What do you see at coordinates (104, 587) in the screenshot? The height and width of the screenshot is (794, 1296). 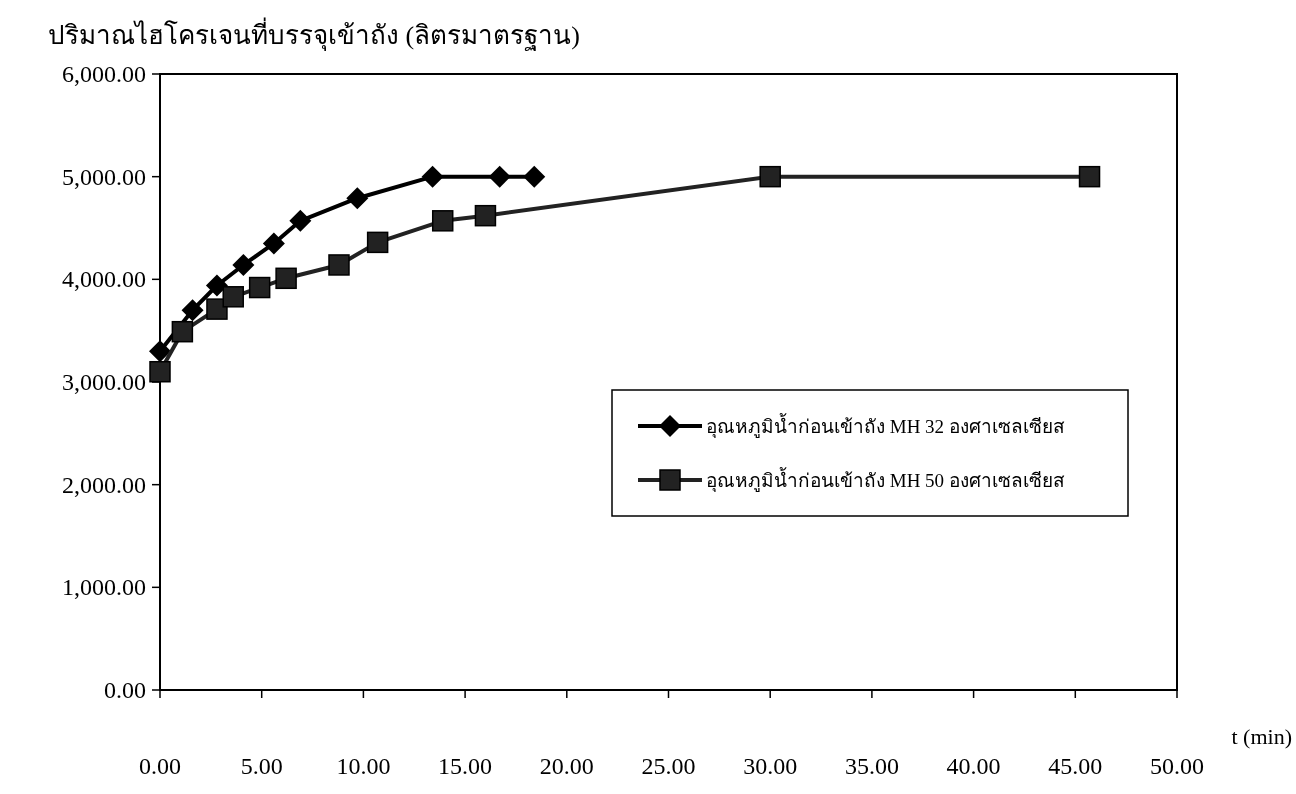 I see `y-tick-label: 1,000.00` at bounding box center [104, 587].